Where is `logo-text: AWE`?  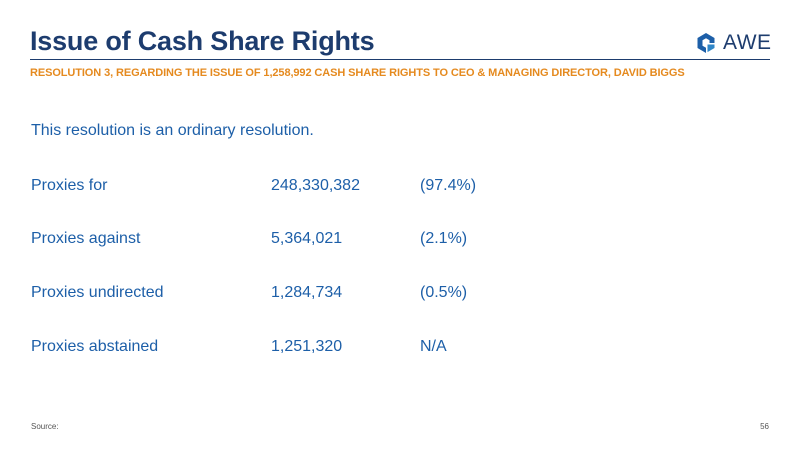
logo-text: AWE is located at coordinates (747, 42).